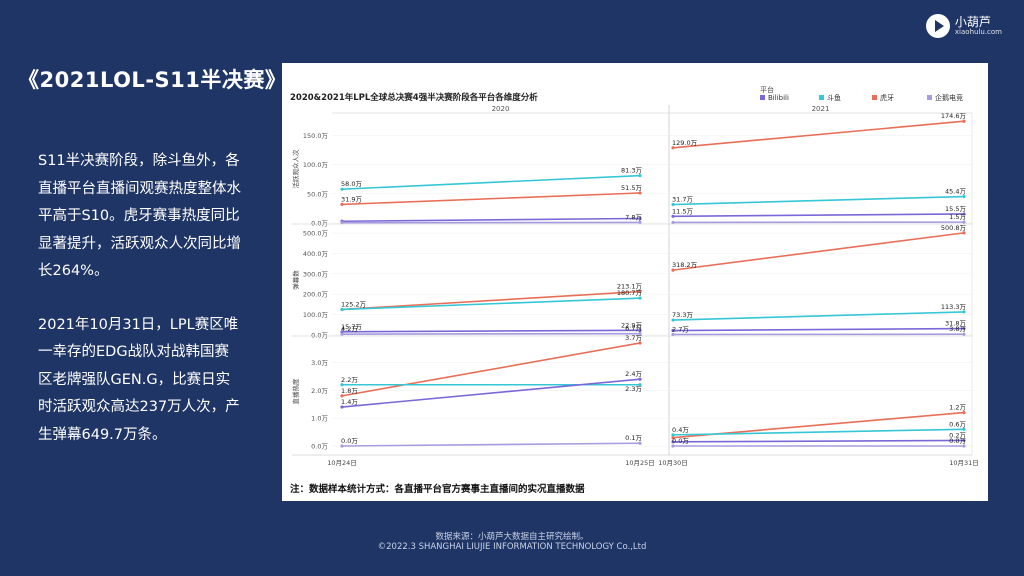  I want to click on panel-2-series-3-point-start, so click(342, 446).